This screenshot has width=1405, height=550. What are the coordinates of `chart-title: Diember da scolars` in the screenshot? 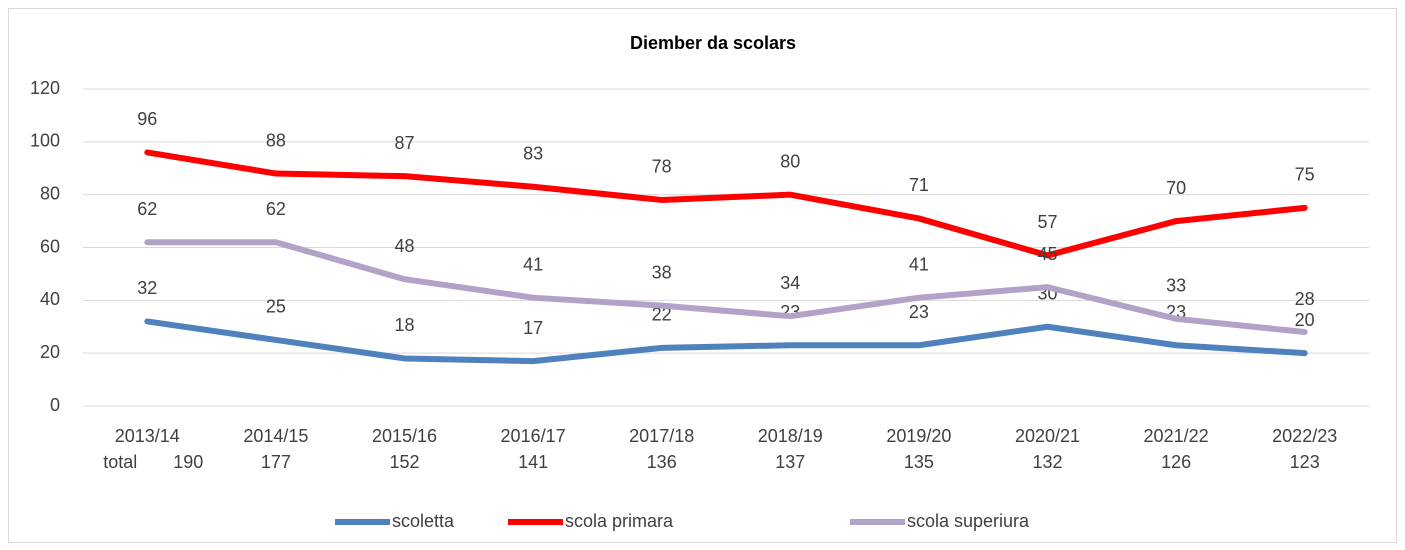 It's located at (713, 43).